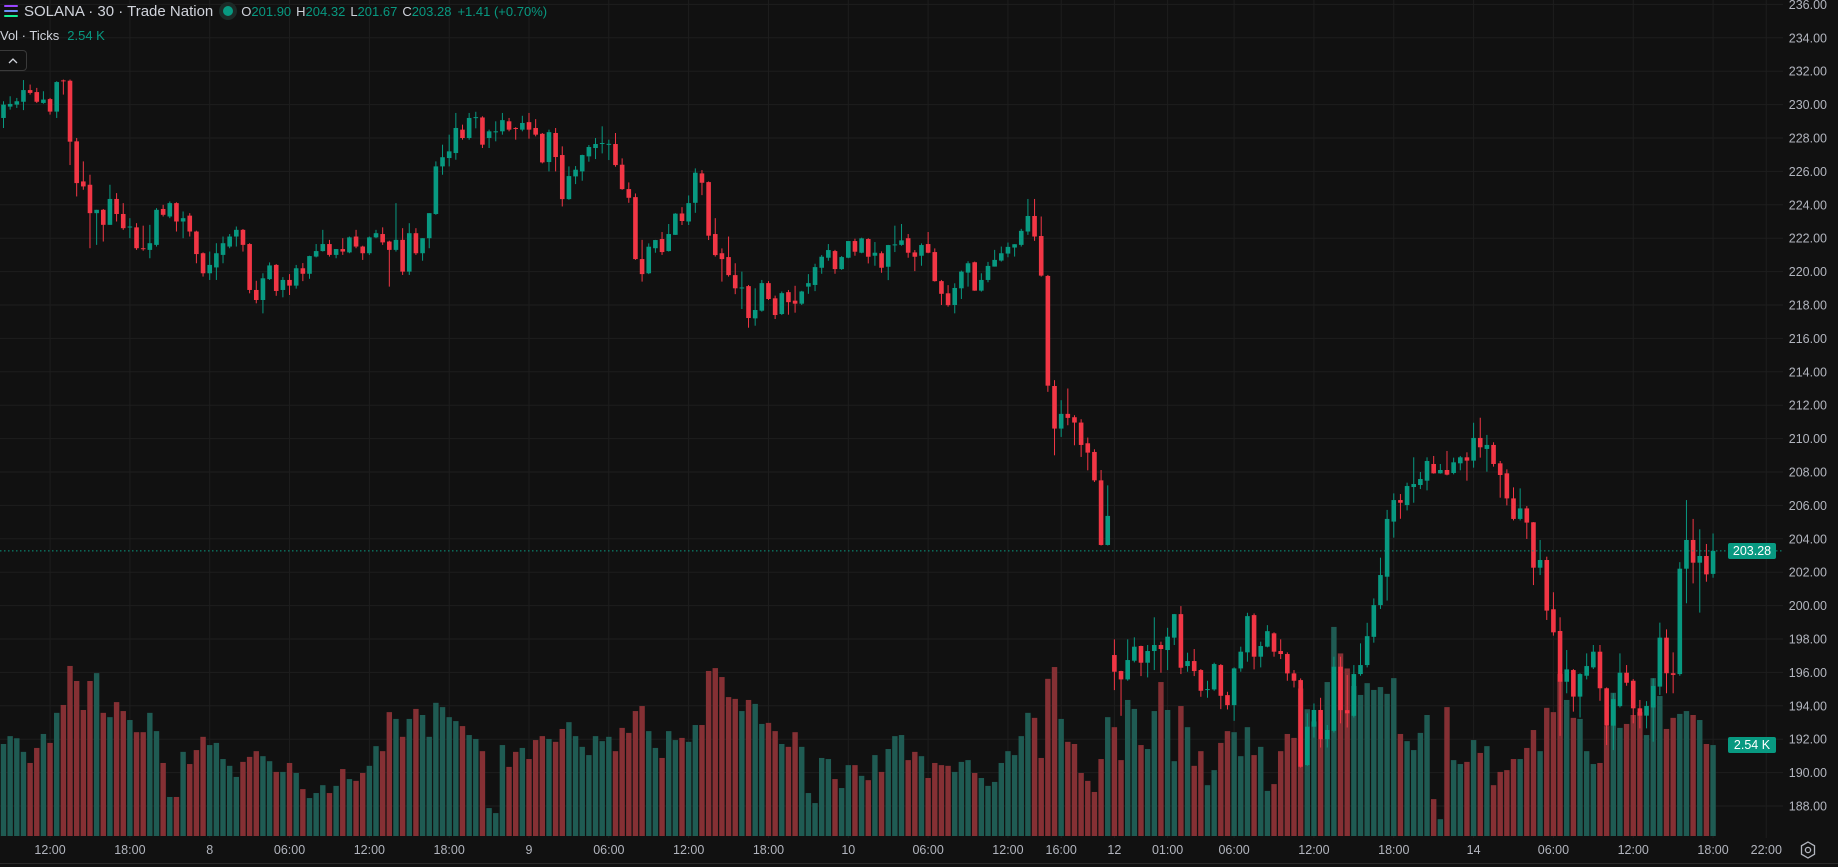 The height and width of the screenshot is (867, 1838). Describe the element at coordinates (1808, 640) in the screenshot. I see `price-tick-label: 198.00` at that location.